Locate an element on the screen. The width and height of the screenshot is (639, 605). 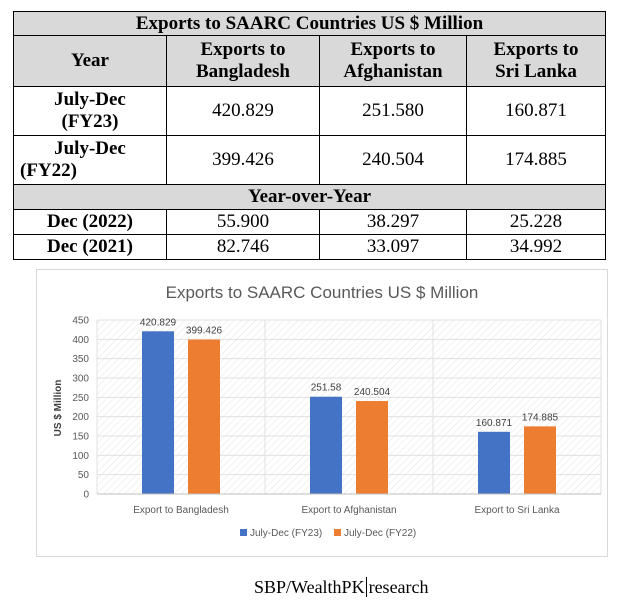
table-cell: 420.829 is located at coordinates (243, 111).